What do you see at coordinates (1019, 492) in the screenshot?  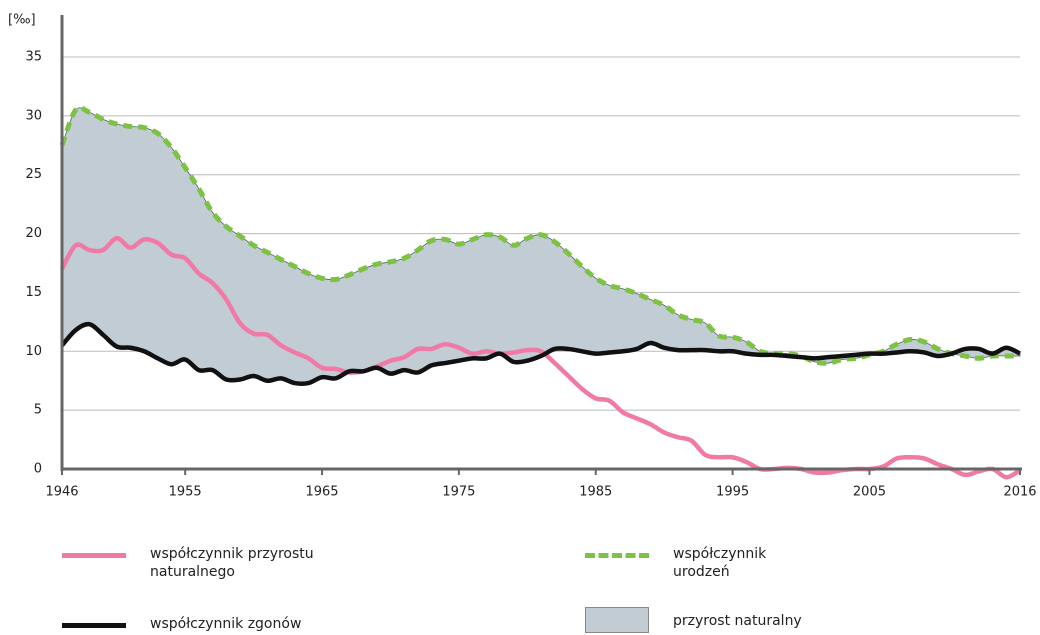 I see `x-tick-label: 2016` at bounding box center [1019, 492].